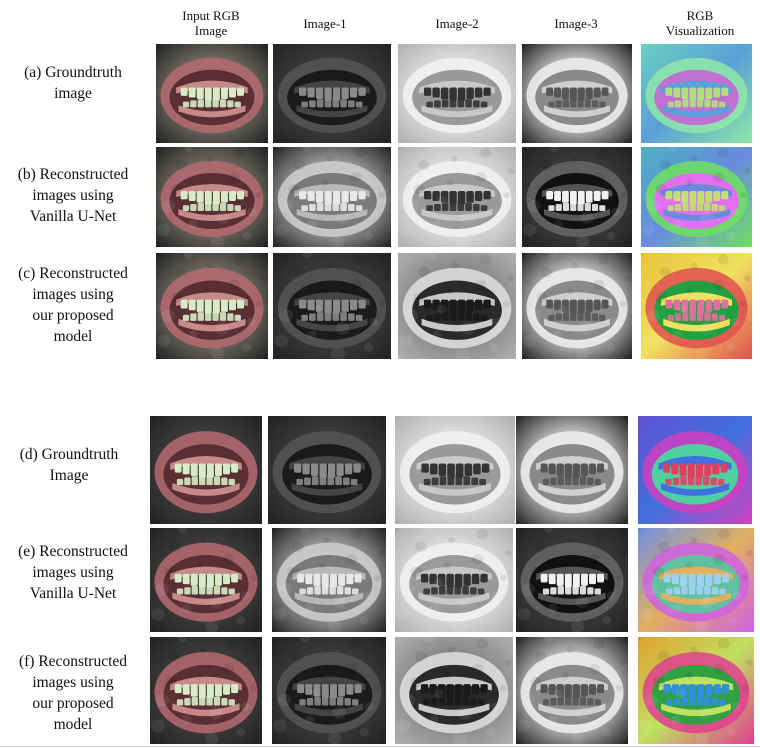 The image size is (760, 748). I want to click on image-cell-r4-gray, so click(327, 470).